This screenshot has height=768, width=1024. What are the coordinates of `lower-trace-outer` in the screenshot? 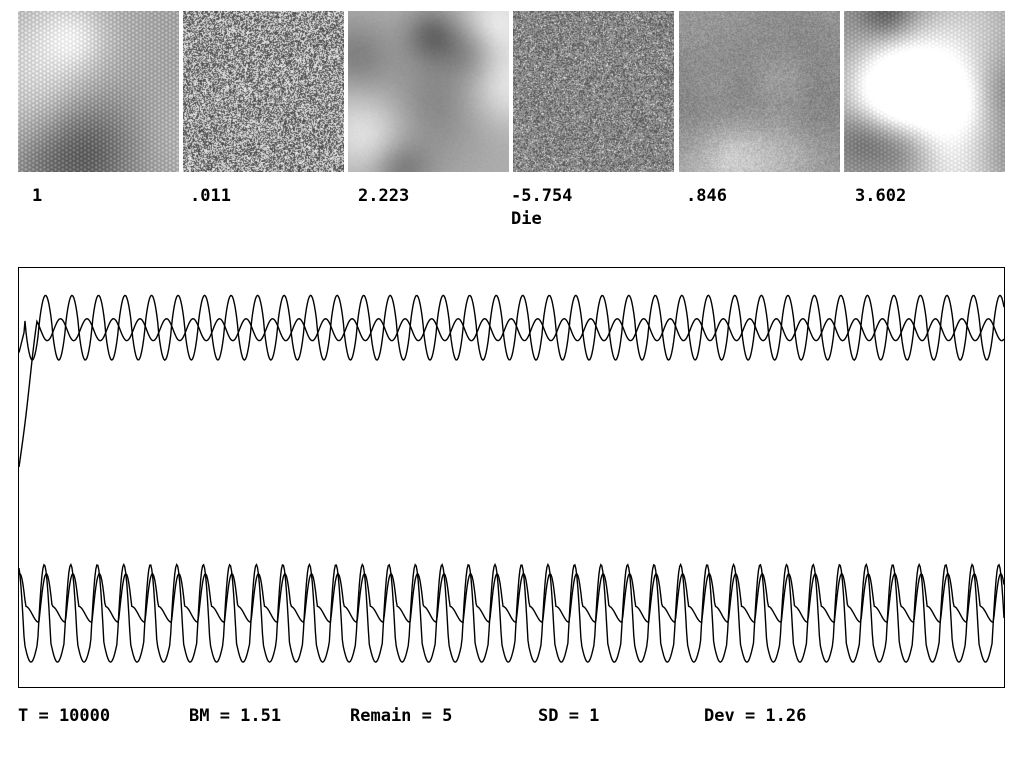 It's located at (511, 612).